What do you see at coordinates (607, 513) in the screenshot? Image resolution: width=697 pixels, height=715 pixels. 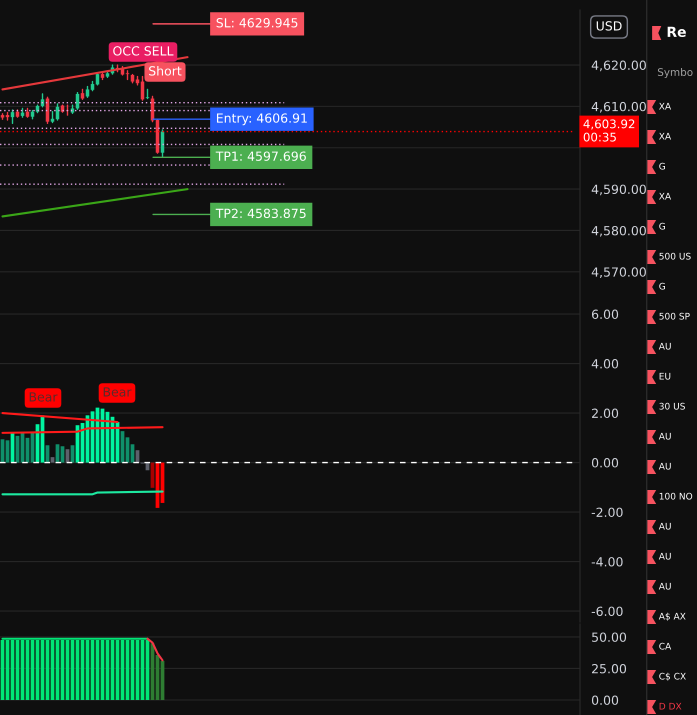 I see `y-tick-label: -2.00` at bounding box center [607, 513].